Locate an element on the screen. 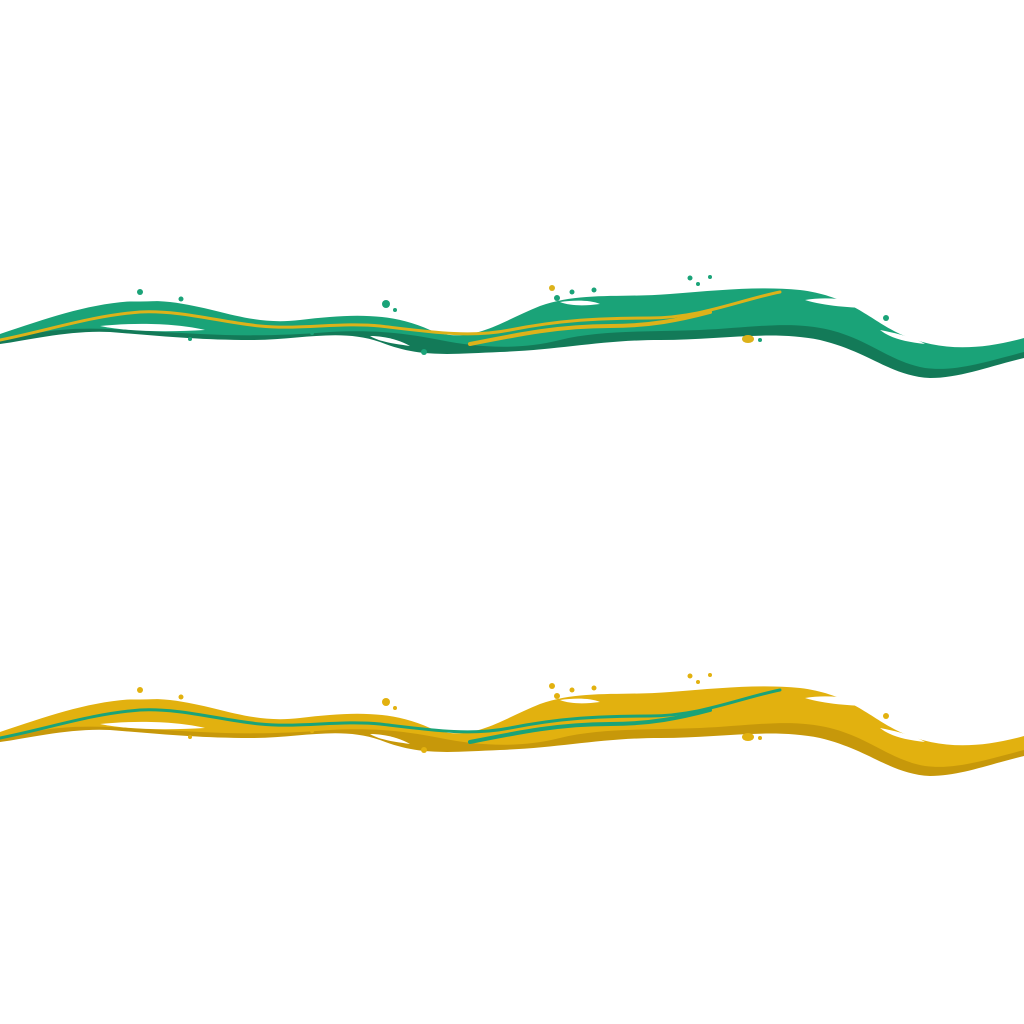  green-paint-wave is located at coordinates (512, 326).